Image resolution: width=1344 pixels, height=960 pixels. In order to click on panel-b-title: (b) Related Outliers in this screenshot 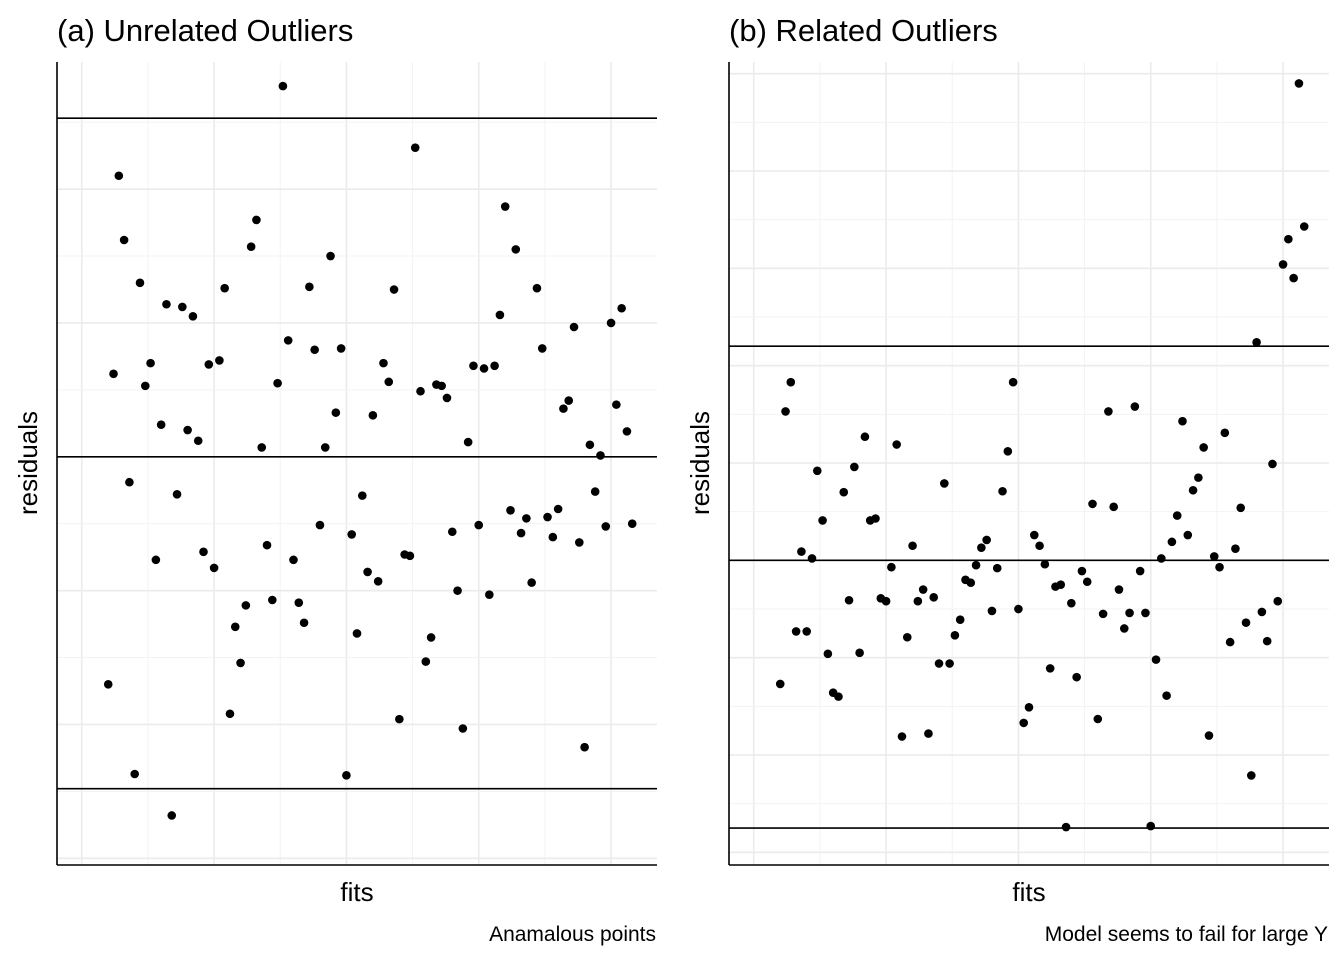, I will do `click(863, 30)`.